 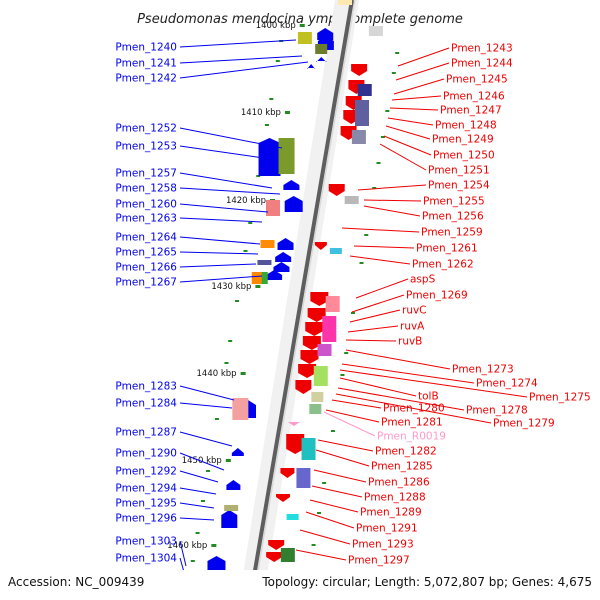 What do you see at coordinates (437, 296) in the screenshot?
I see `gene-label-right: Pmen_1269` at bounding box center [437, 296].